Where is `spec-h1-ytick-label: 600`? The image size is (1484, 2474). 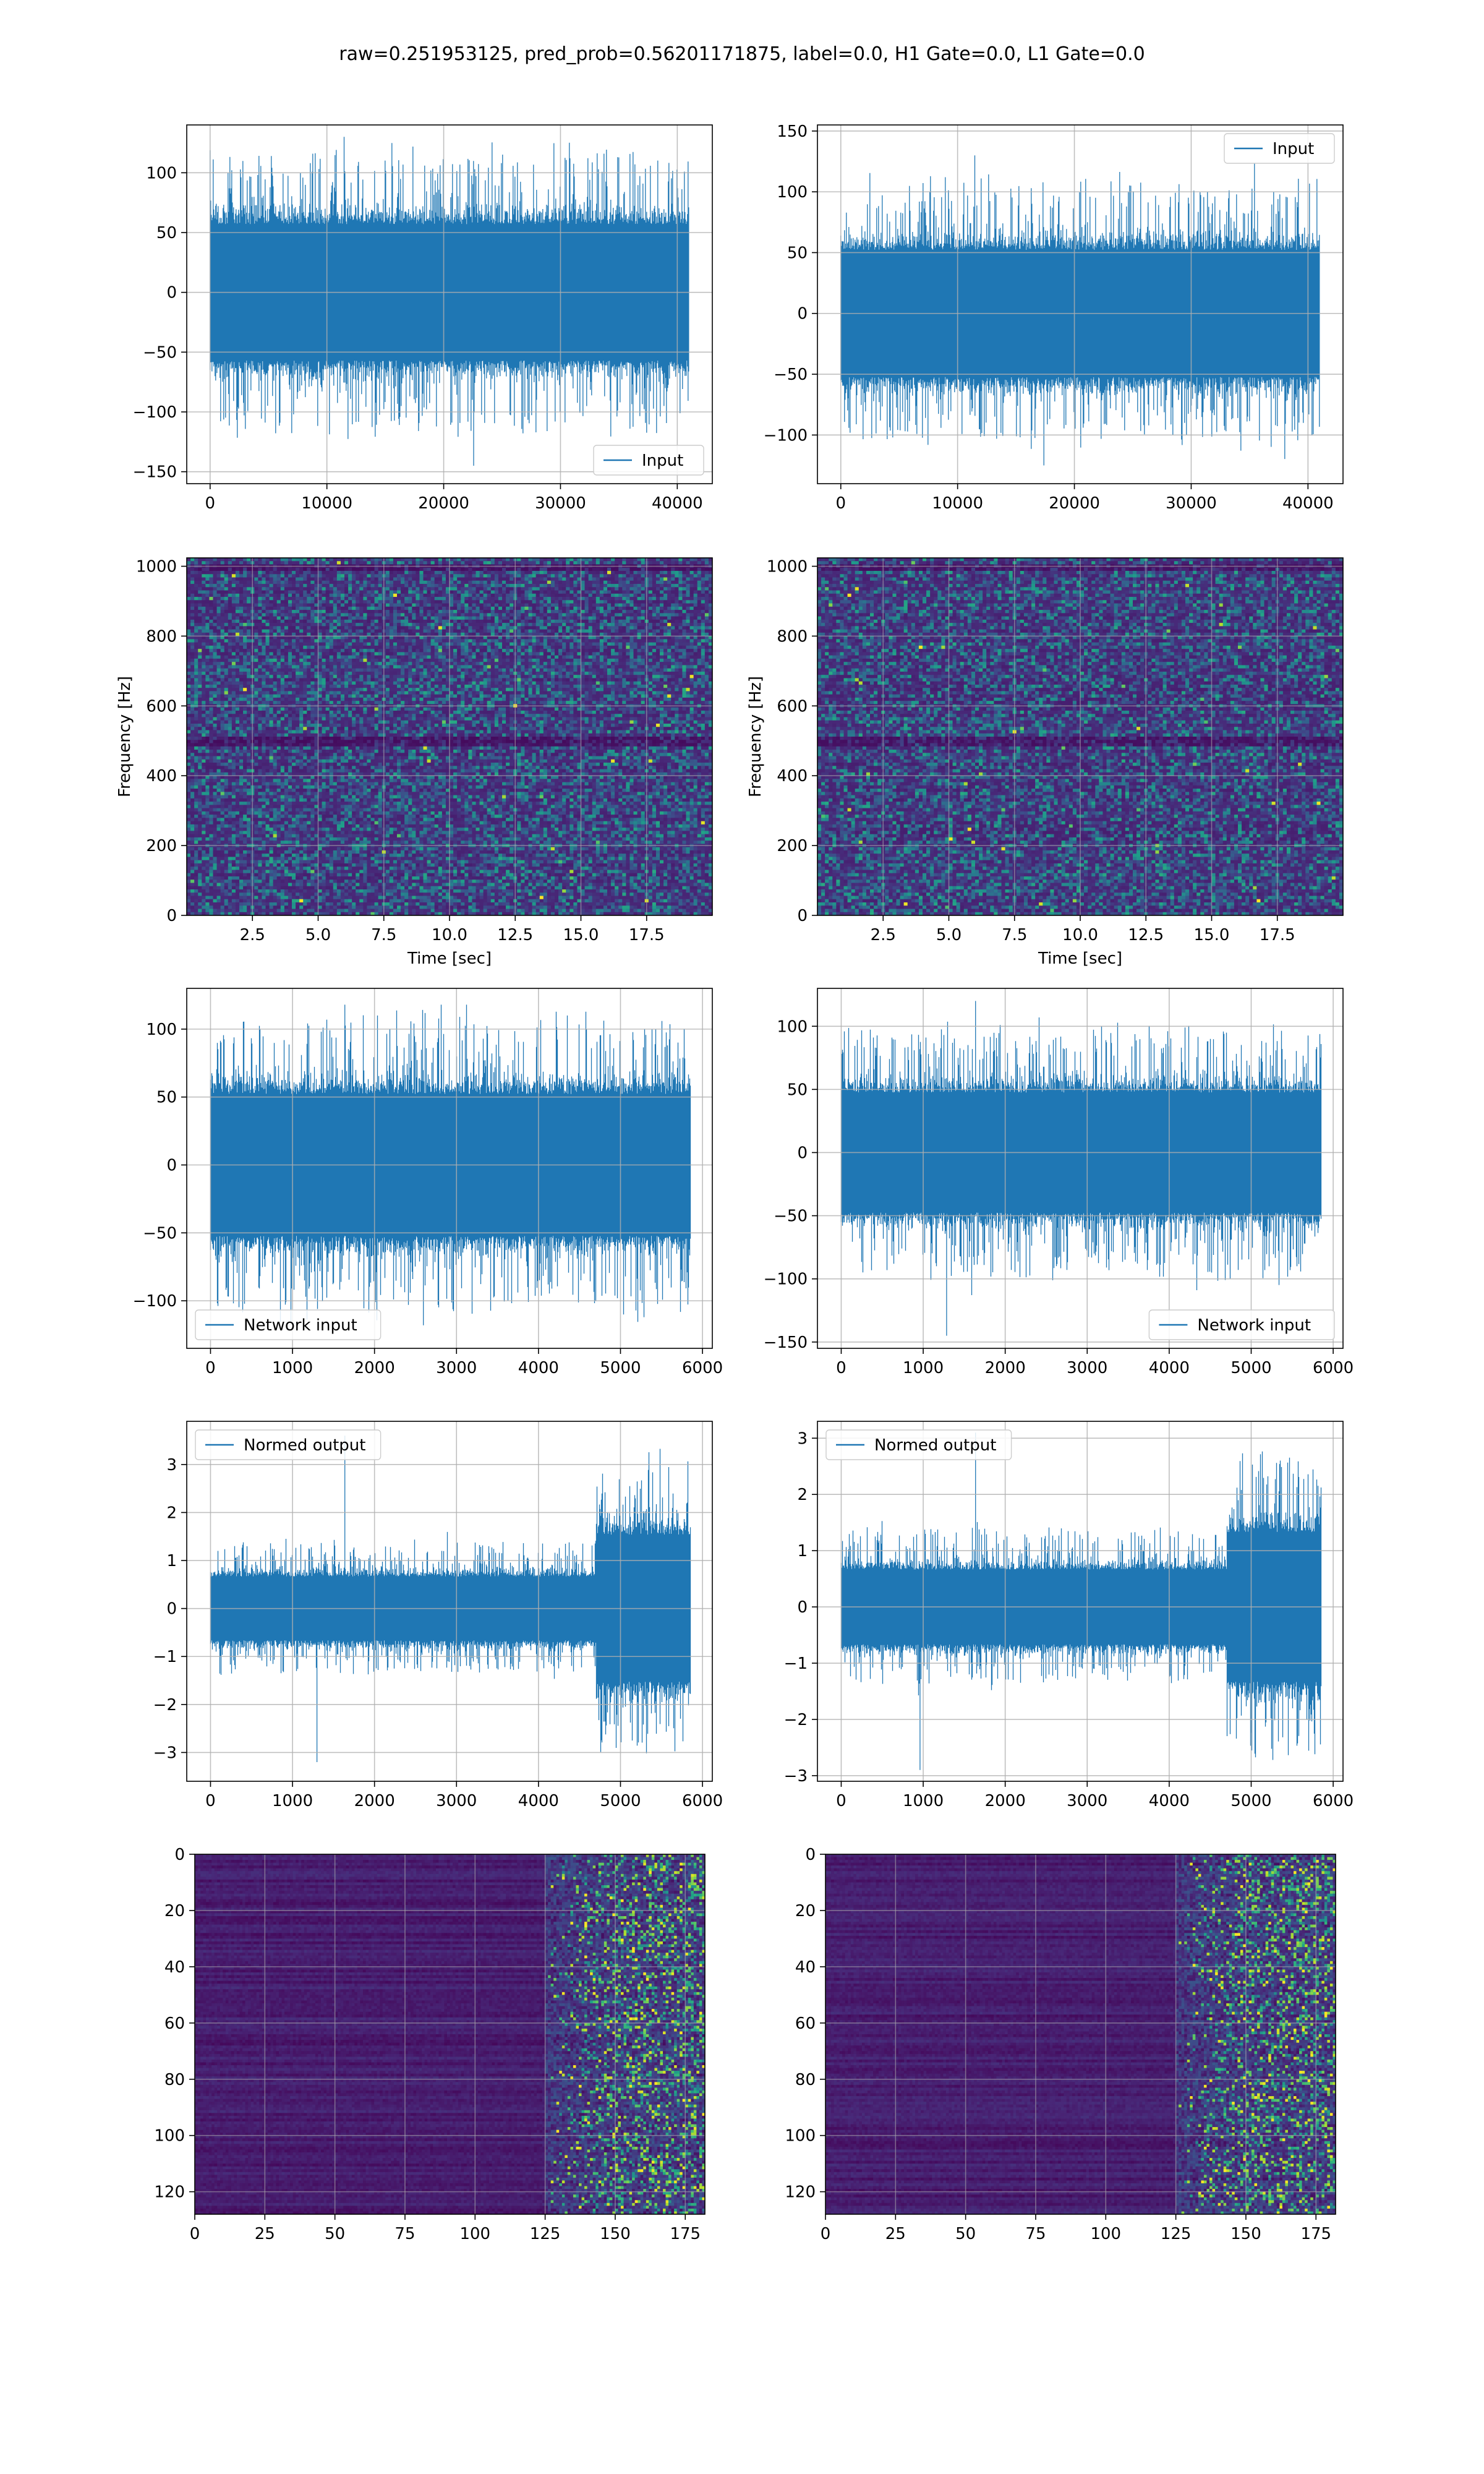 spec-h1-ytick-label: 600 is located at coordinates (161, 707).